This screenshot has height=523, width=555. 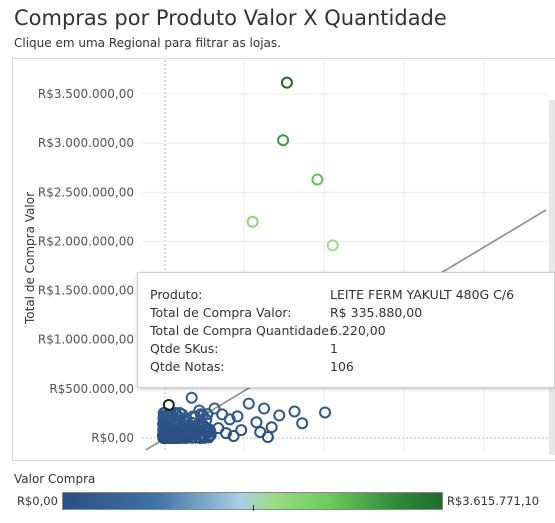 I want to click on page-title: Compras por Produto Valor X Quantidade, so click(x=230, y=18).